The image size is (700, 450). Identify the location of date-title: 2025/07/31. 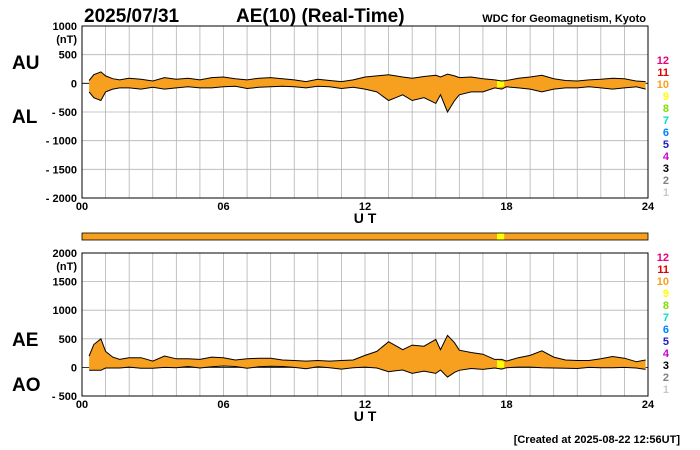
(132, 16).